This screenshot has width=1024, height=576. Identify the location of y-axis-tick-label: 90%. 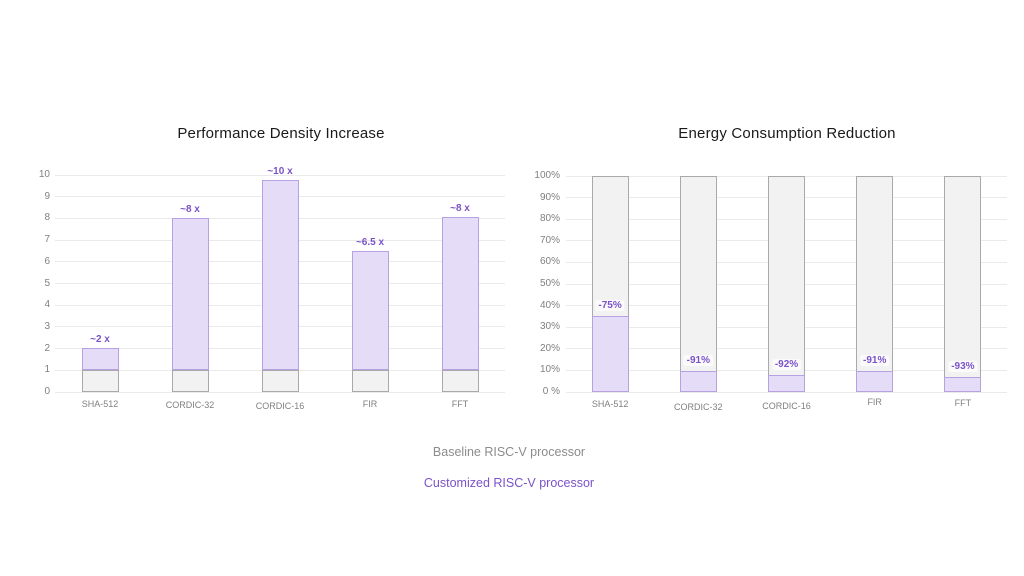
(549, 197).